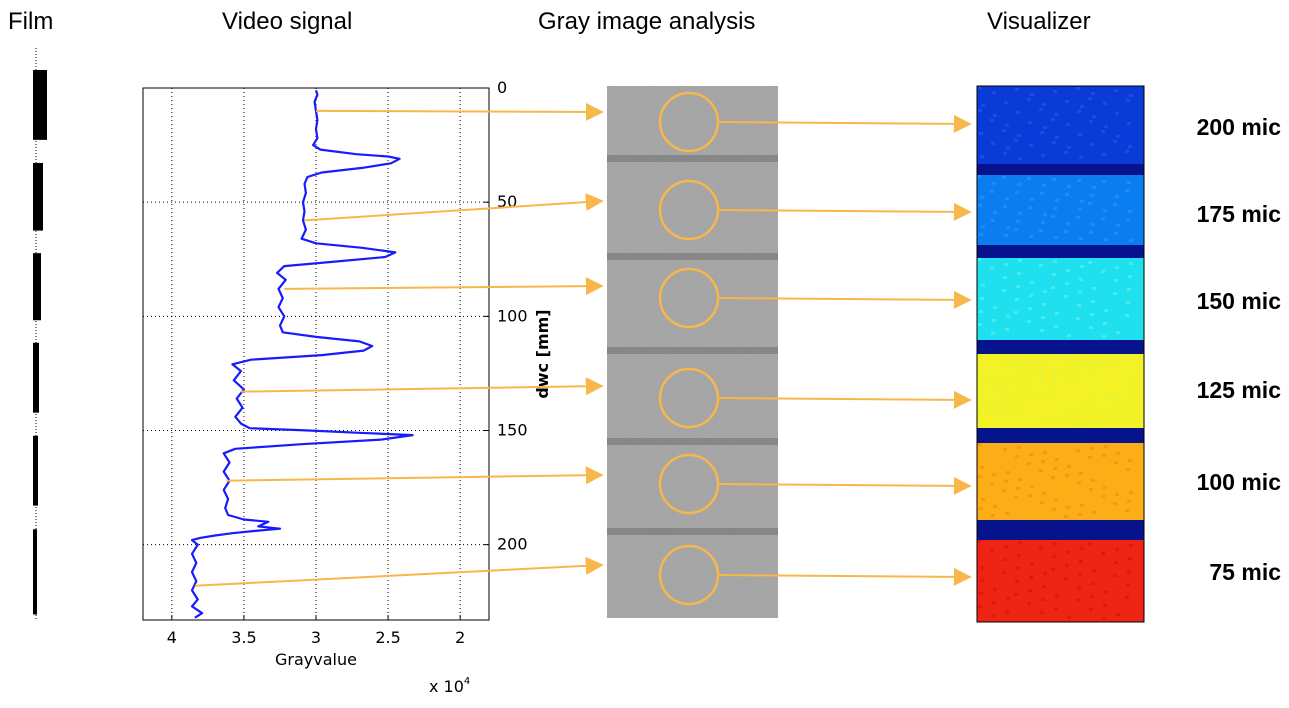 The width and height of the screenshot is (1289, 708). Describe the element at coordinates (1239, 482) in the screenshot. I see `thickness-label: 100 mic` at that location.